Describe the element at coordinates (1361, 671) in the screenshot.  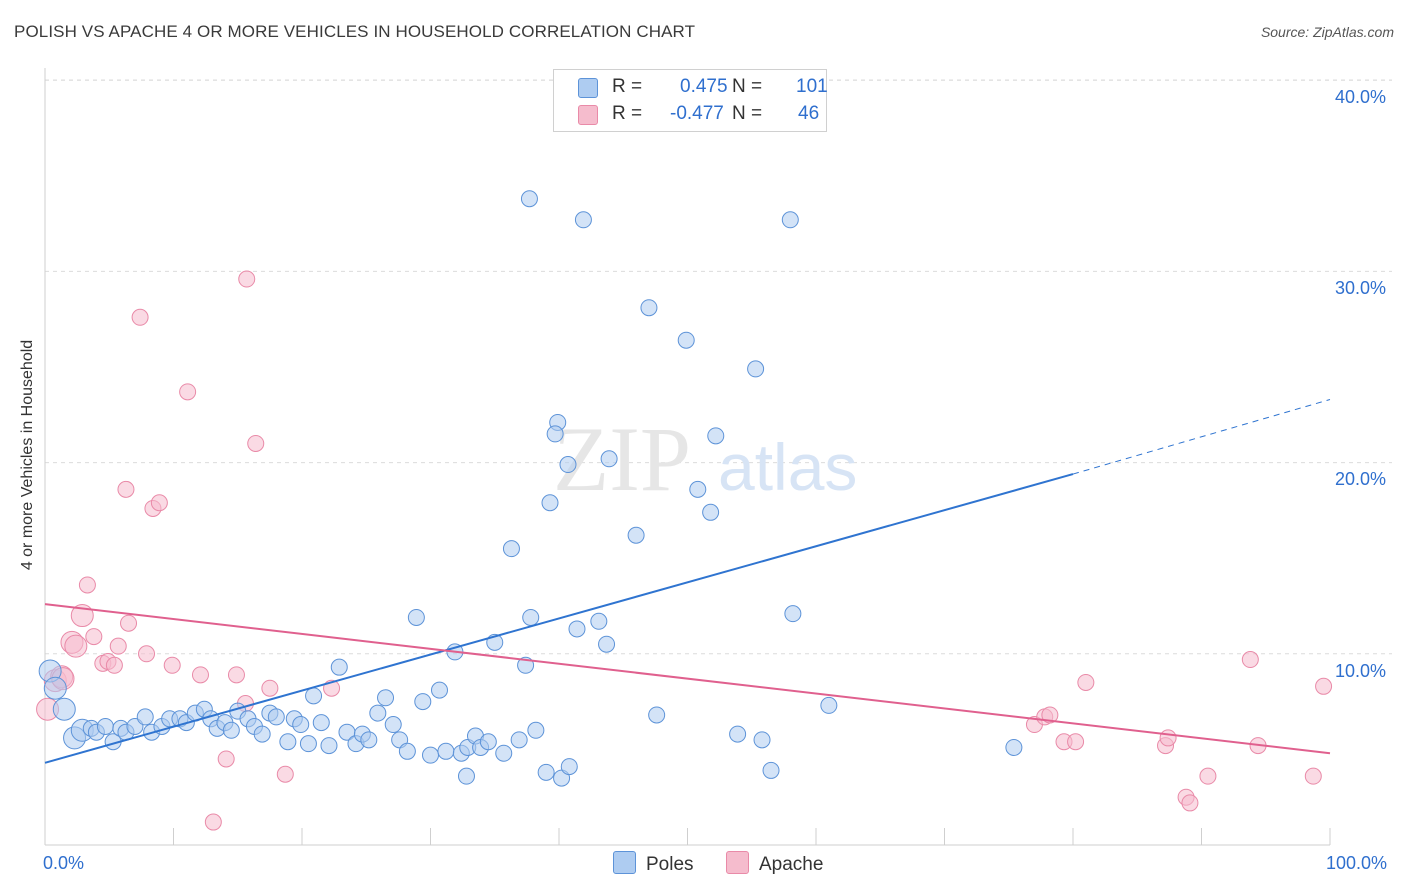
I see `y-tick-label-10: 10.0%` at that location.